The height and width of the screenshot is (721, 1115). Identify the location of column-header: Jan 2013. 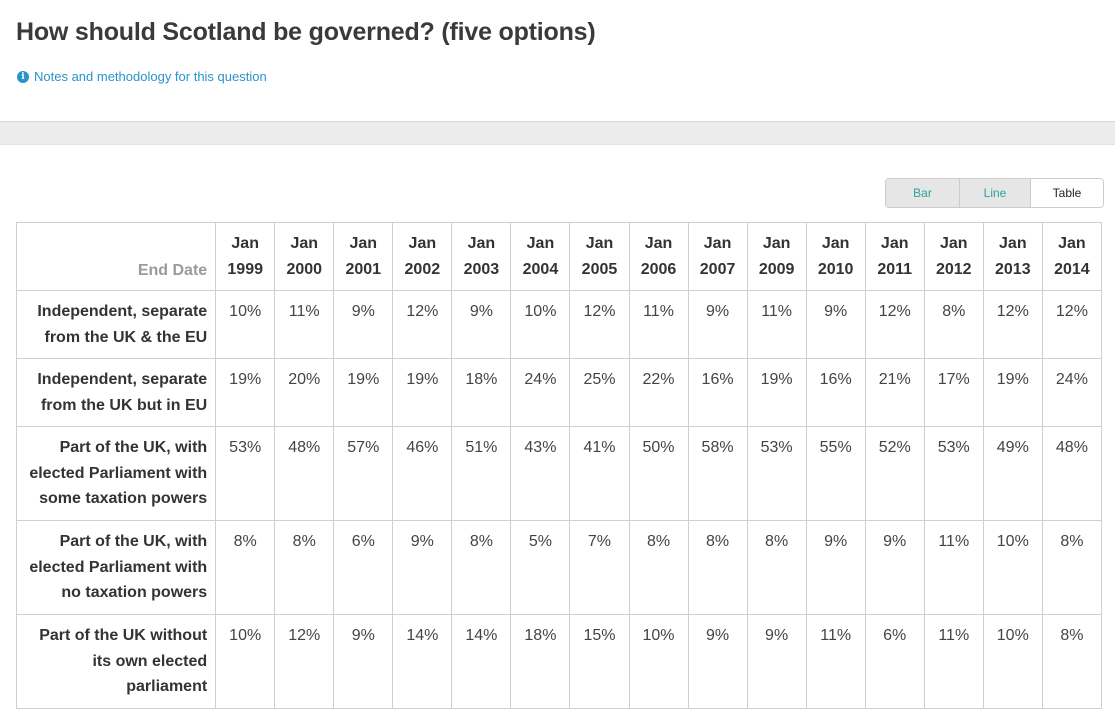
(1012, 256).